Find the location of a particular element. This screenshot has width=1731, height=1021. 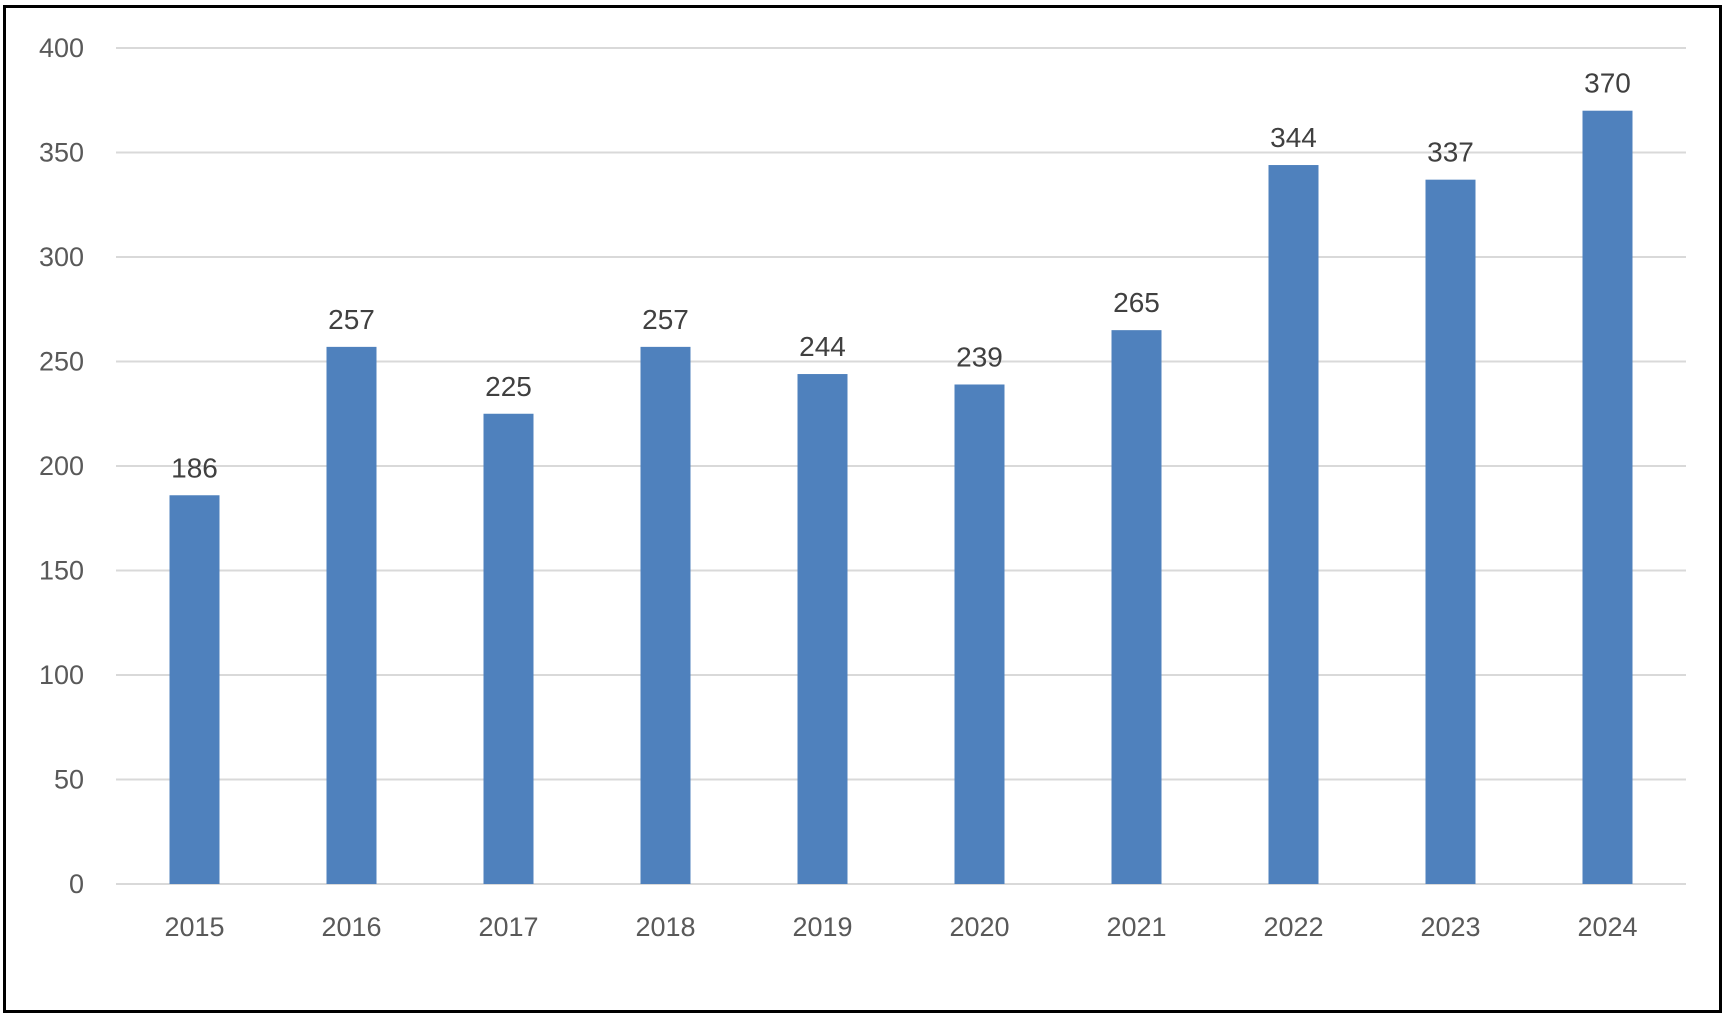

y-tick-label: 250 is located at coordinates (61, 362).